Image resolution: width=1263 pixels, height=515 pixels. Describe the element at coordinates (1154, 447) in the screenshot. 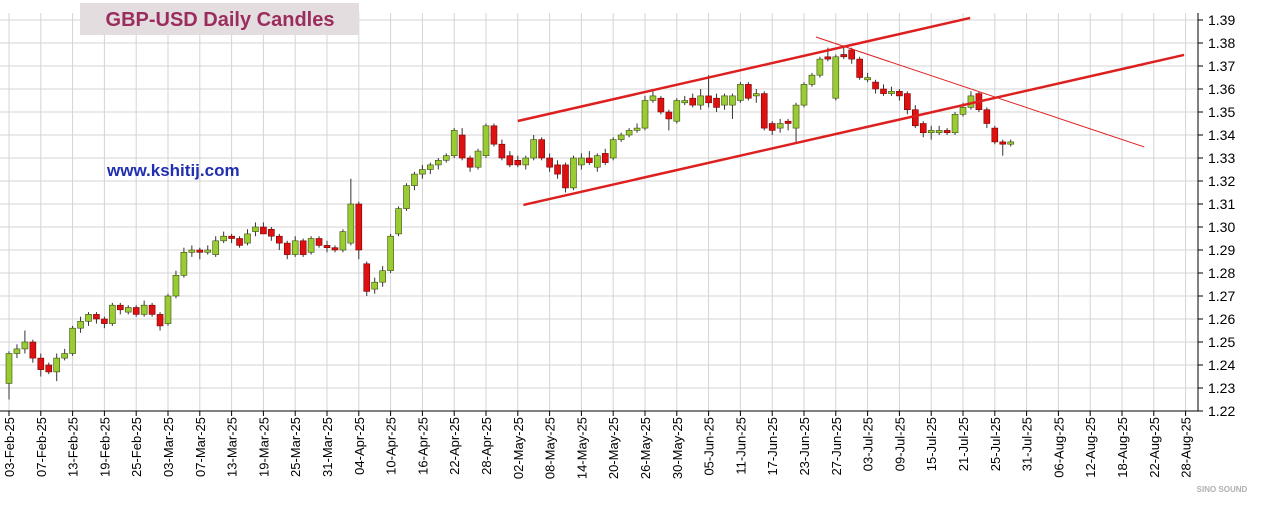

I see `x-tick-label: 22-Aug-25` at that location.